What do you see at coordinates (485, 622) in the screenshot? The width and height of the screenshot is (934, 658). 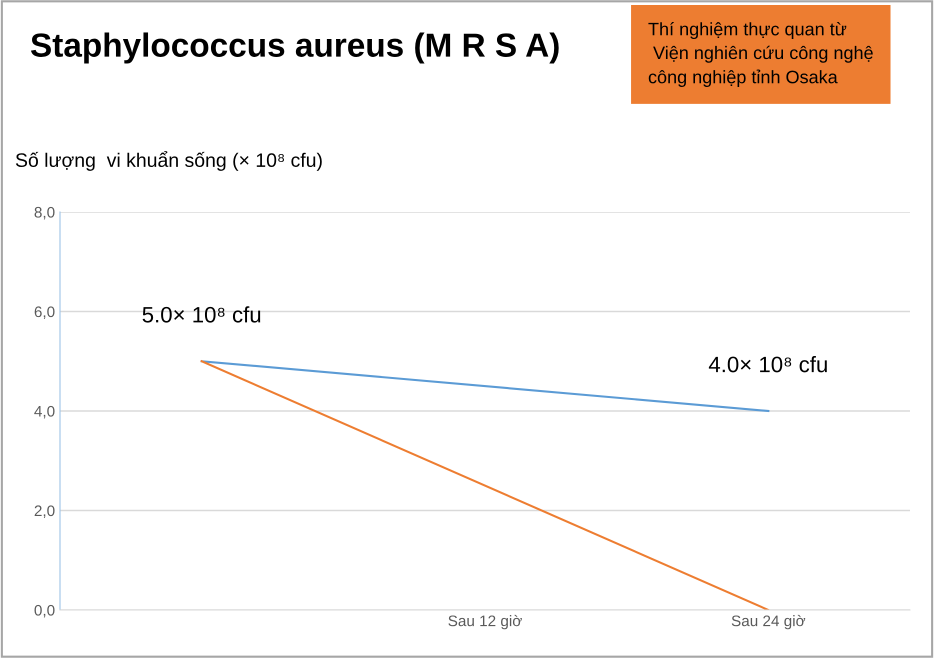 I see `x-tick-label: Sau 12 giờ` at bounding box center [485, 622].